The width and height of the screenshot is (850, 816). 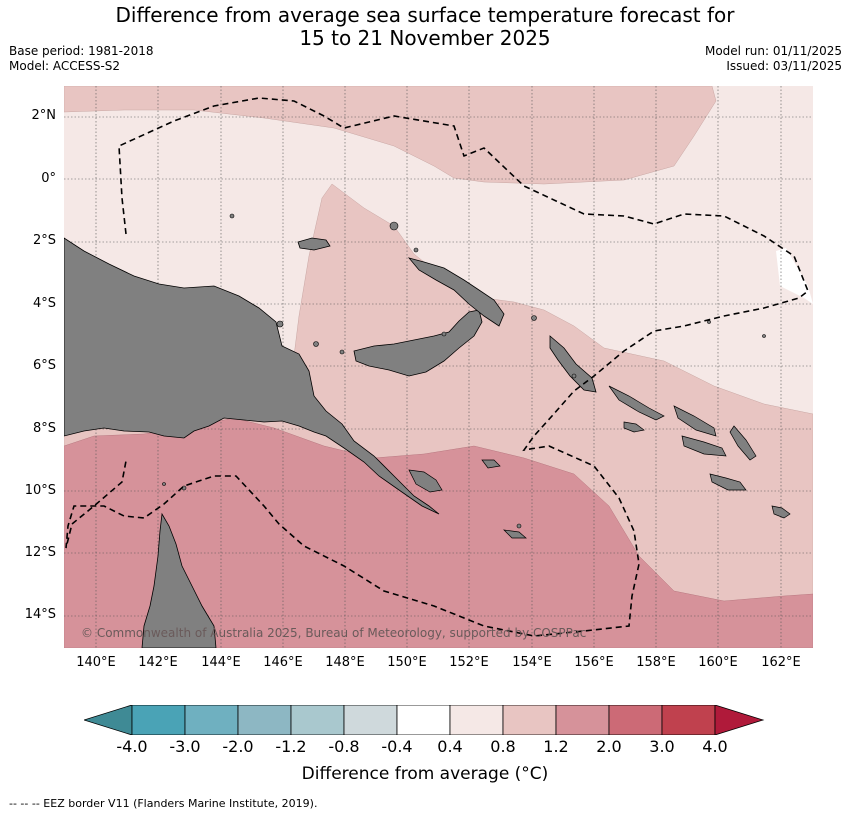 I want to click on land-makira, so click(x=728, y=482).